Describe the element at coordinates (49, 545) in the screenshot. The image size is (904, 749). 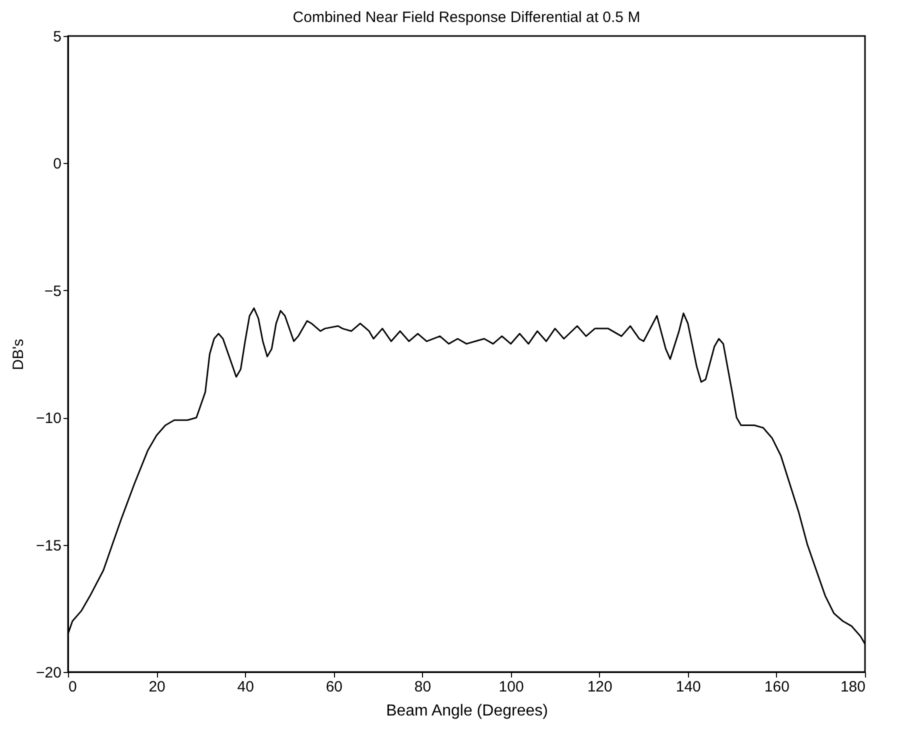
I see `y-tick-label: −15` at that location.